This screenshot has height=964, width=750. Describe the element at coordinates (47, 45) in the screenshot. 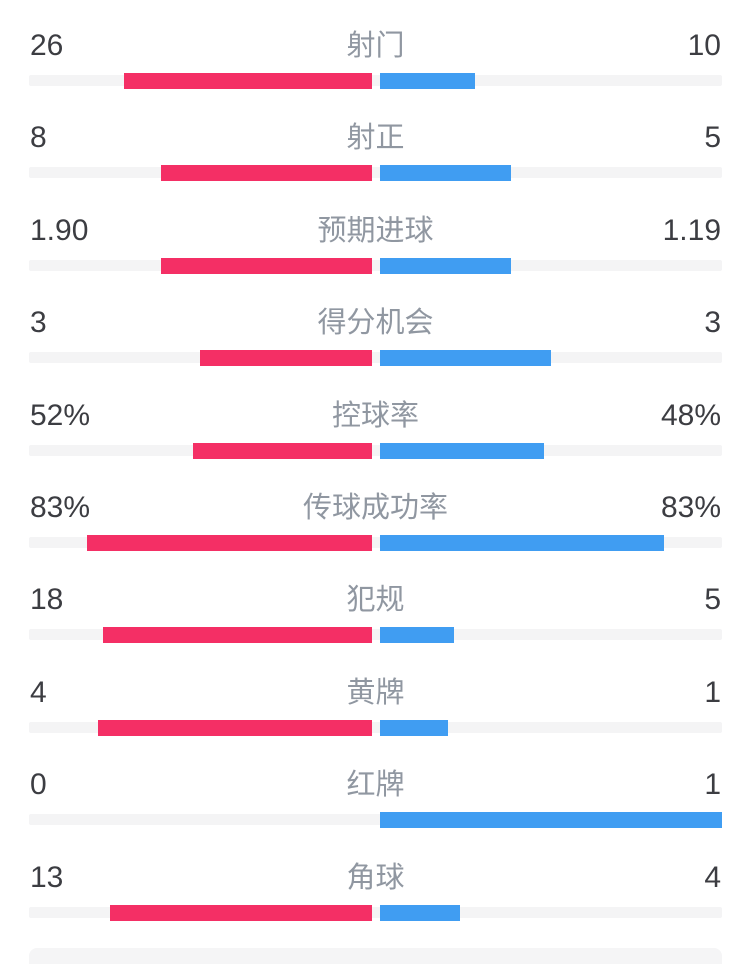

I see `home-value: 26` at that location.